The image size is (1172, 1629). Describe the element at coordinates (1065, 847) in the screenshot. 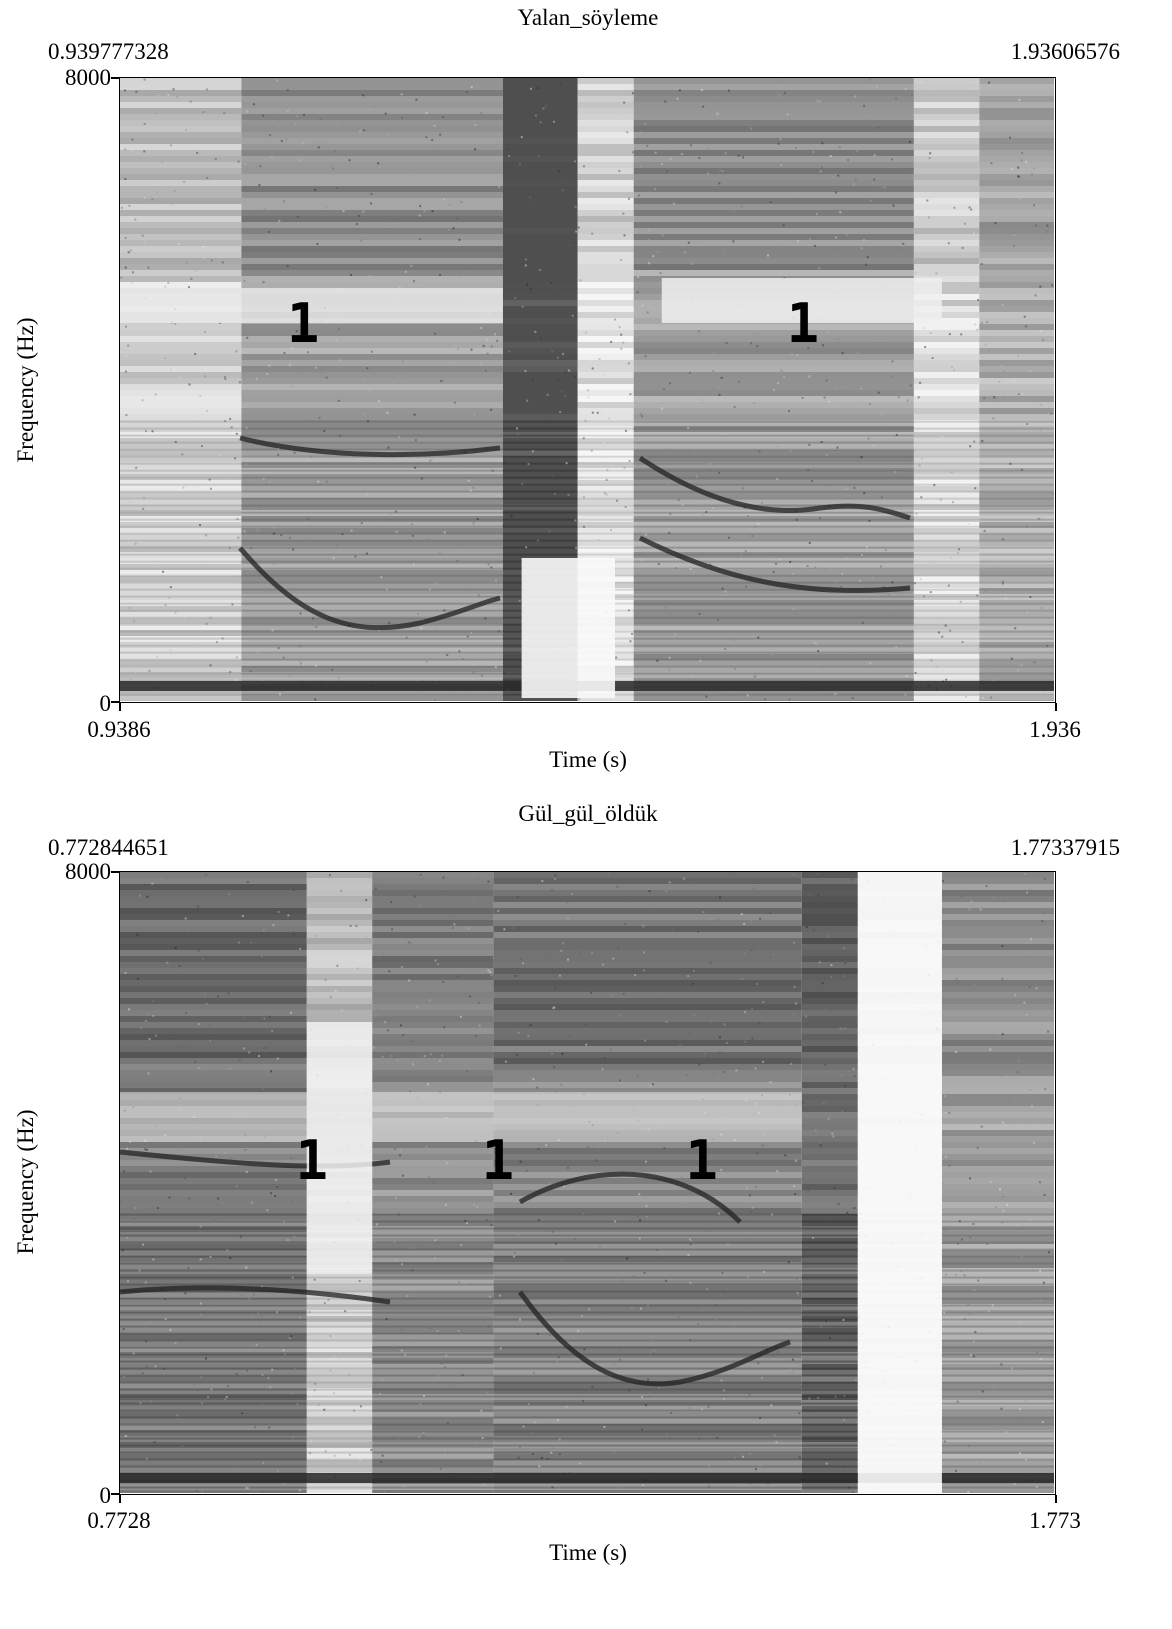

I see `corner-time-right: 1.77337915` at that location.